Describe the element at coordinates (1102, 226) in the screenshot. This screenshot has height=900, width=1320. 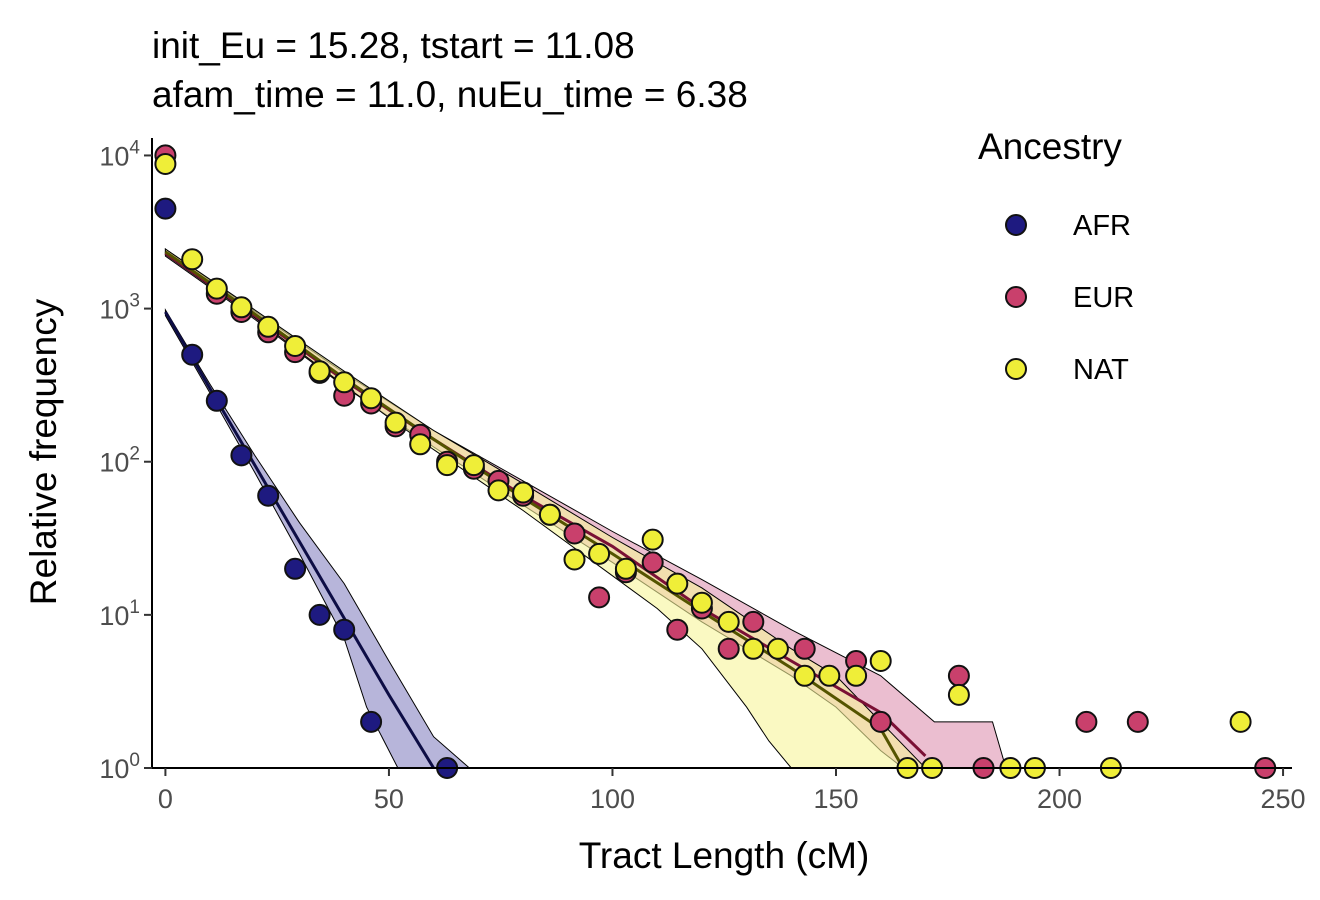
I see `legend-label-afr: AFR` at that location.